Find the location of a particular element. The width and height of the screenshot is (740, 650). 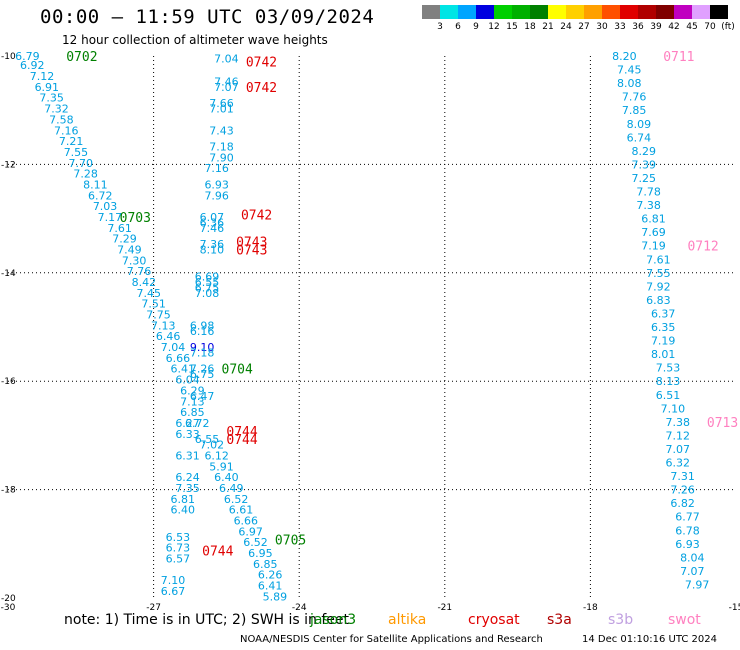

wave-height-point: 8.11 is located at coordinates (95, 184).